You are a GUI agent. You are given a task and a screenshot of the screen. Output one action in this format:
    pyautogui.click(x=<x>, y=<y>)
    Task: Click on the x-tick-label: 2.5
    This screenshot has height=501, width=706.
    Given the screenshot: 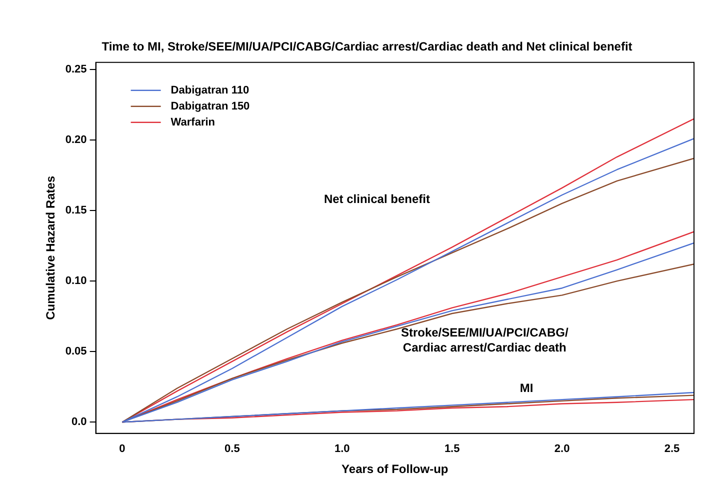 What is the action you would take?
    pyautogui.click(x=672, y=449)
    